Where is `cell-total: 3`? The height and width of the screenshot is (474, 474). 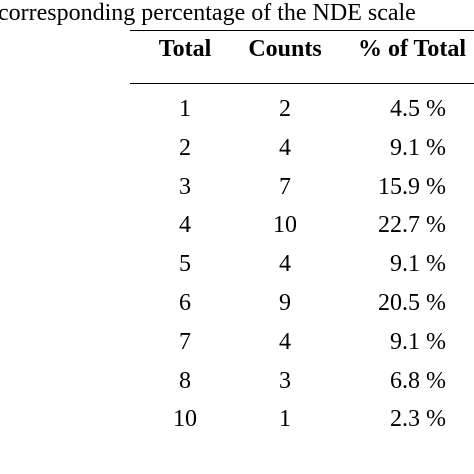 cell-total: 3 is located at coordinates (185, 186).